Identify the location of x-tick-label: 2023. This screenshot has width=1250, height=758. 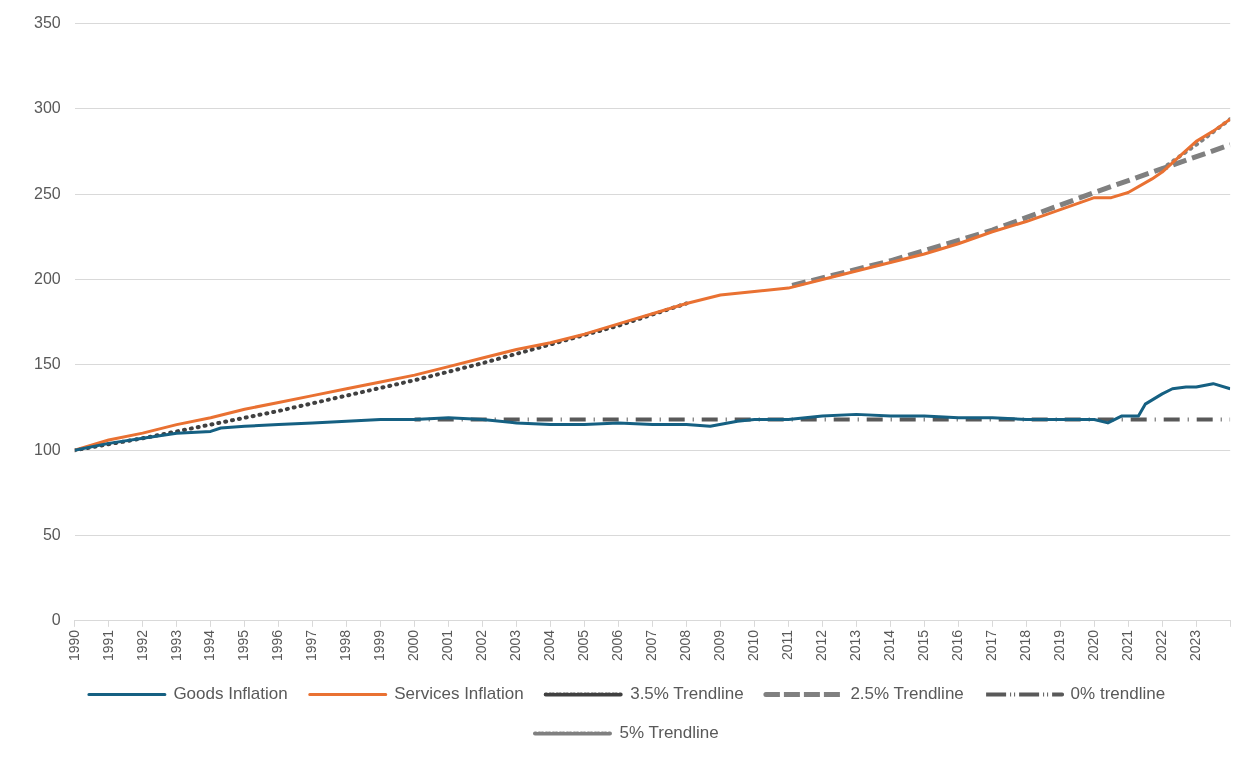
(1195, 645).